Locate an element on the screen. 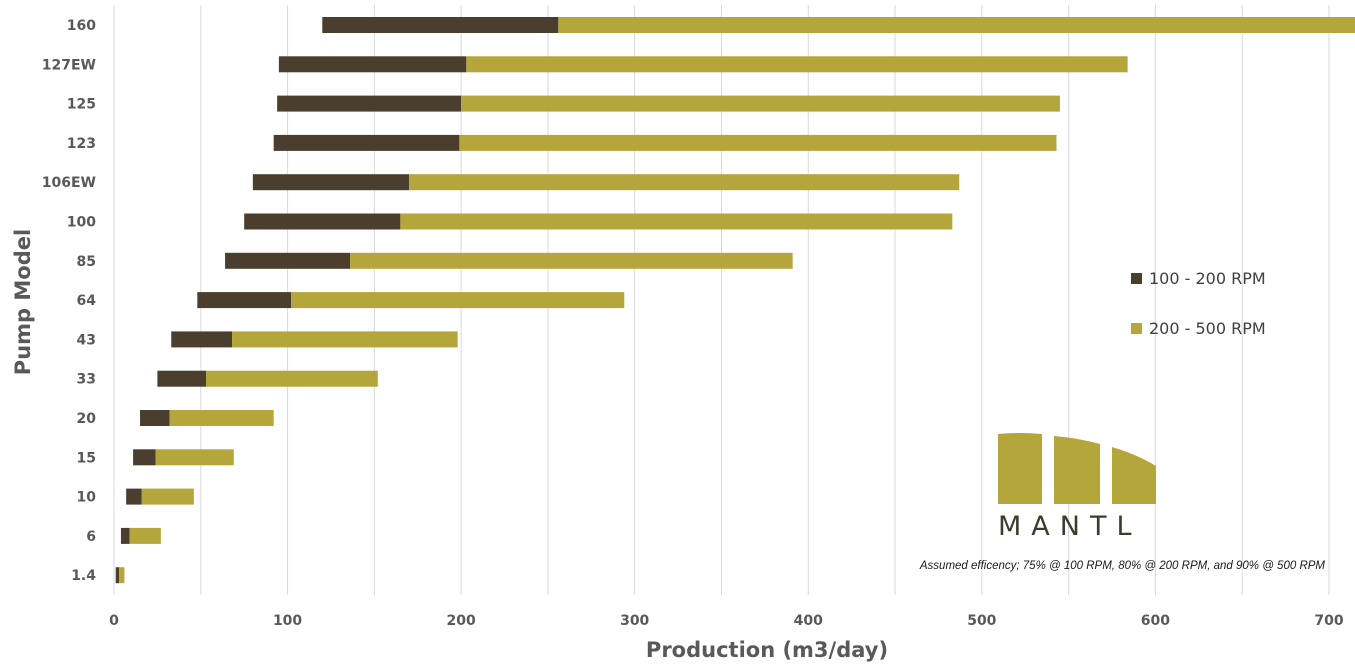 Image resolution: width=1355 pixels, height=664 pixels. mantl-logo: MANTL is located at coordinates (1077, 487).